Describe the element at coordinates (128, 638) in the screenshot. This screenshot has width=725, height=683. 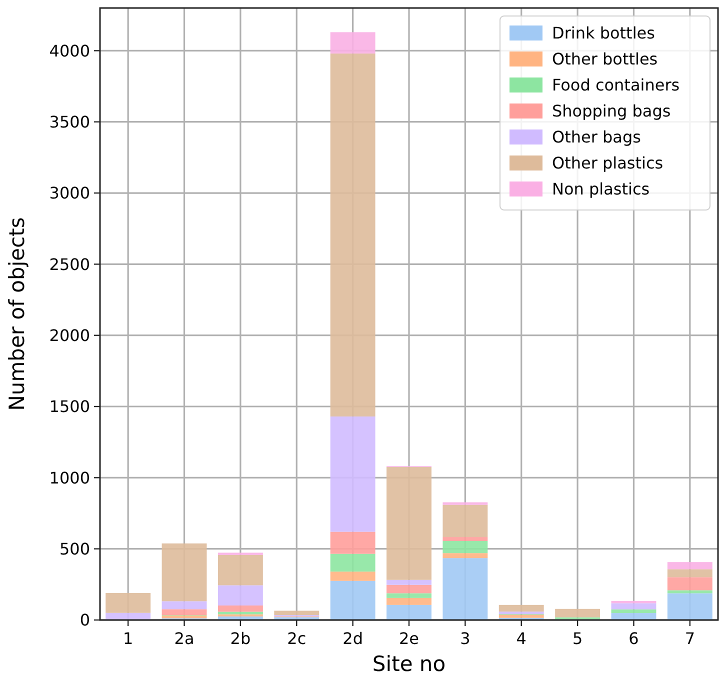
I see `x-tick-label: 1` at that location.